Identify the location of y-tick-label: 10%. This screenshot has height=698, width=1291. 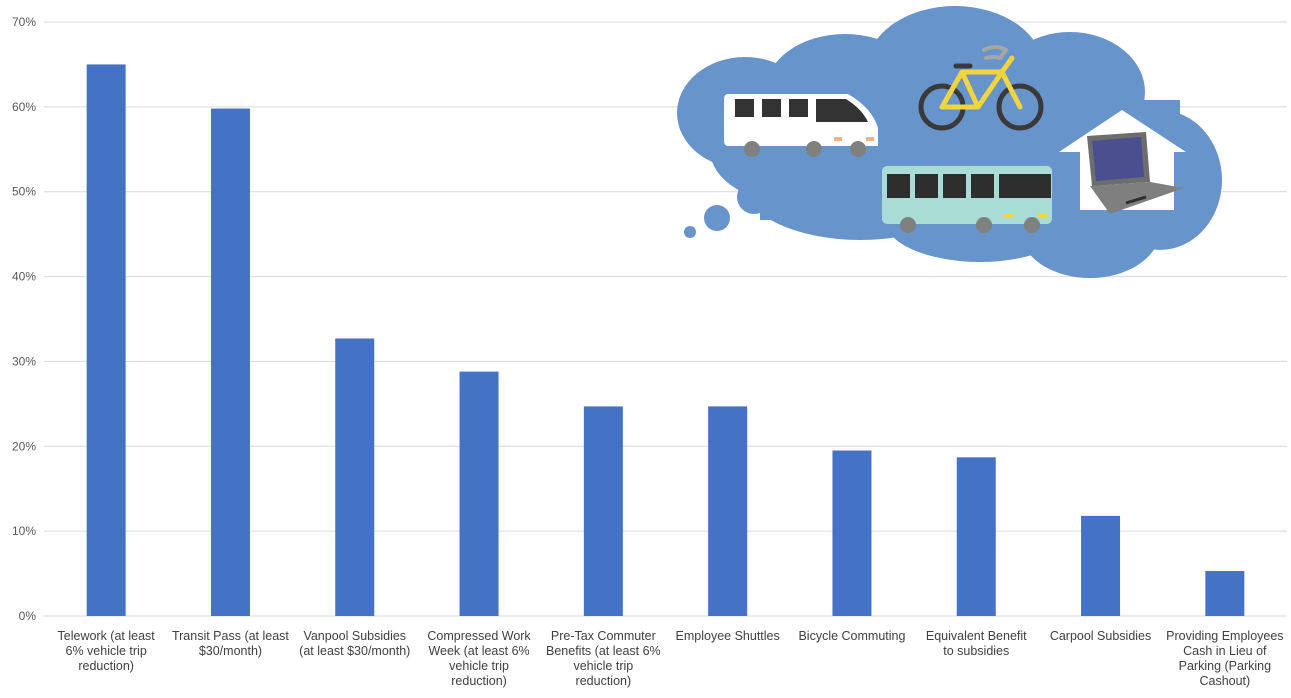
(24, 531).